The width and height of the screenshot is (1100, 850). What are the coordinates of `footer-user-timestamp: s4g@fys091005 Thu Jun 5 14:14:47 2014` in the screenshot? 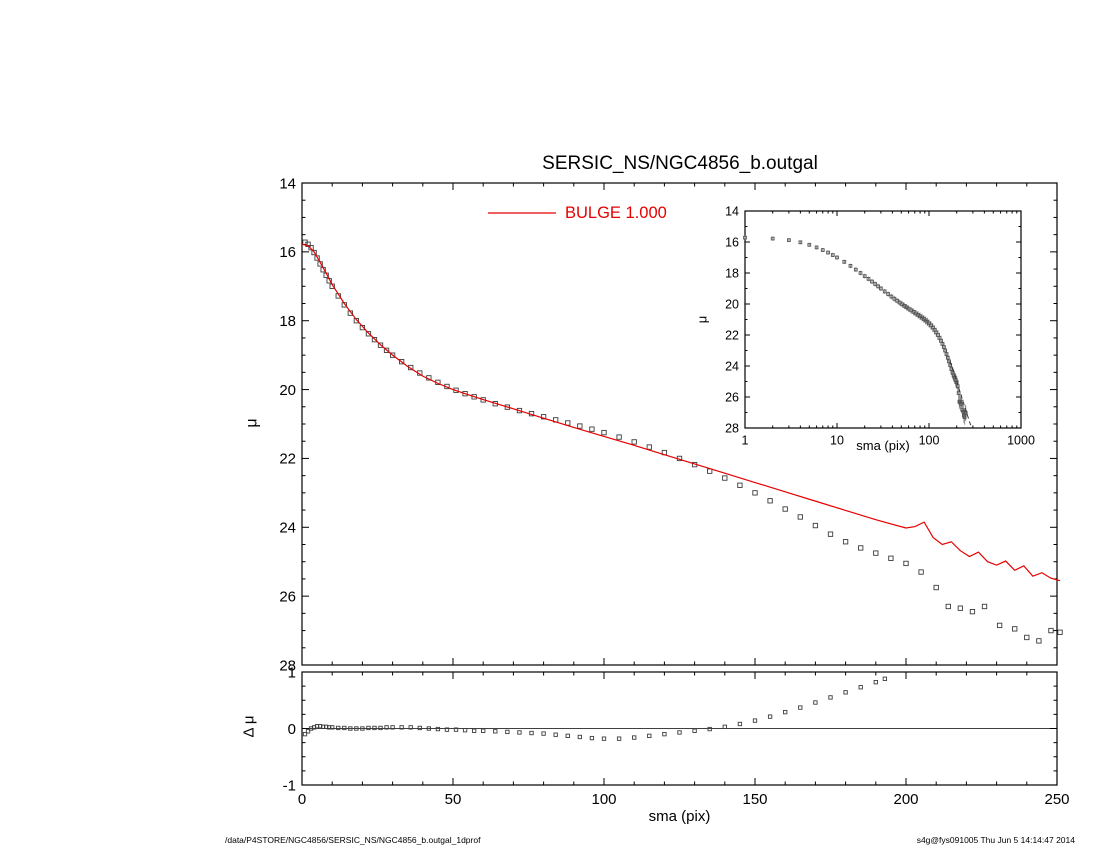 It's located at (995, 840).